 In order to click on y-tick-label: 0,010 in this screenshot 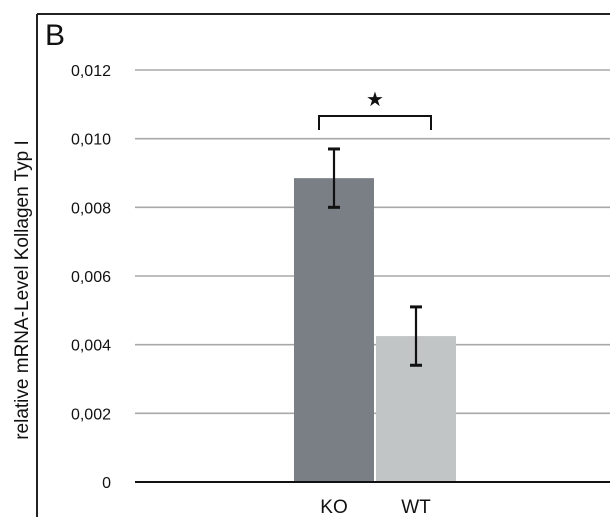, I will do `click(91, 140)`.